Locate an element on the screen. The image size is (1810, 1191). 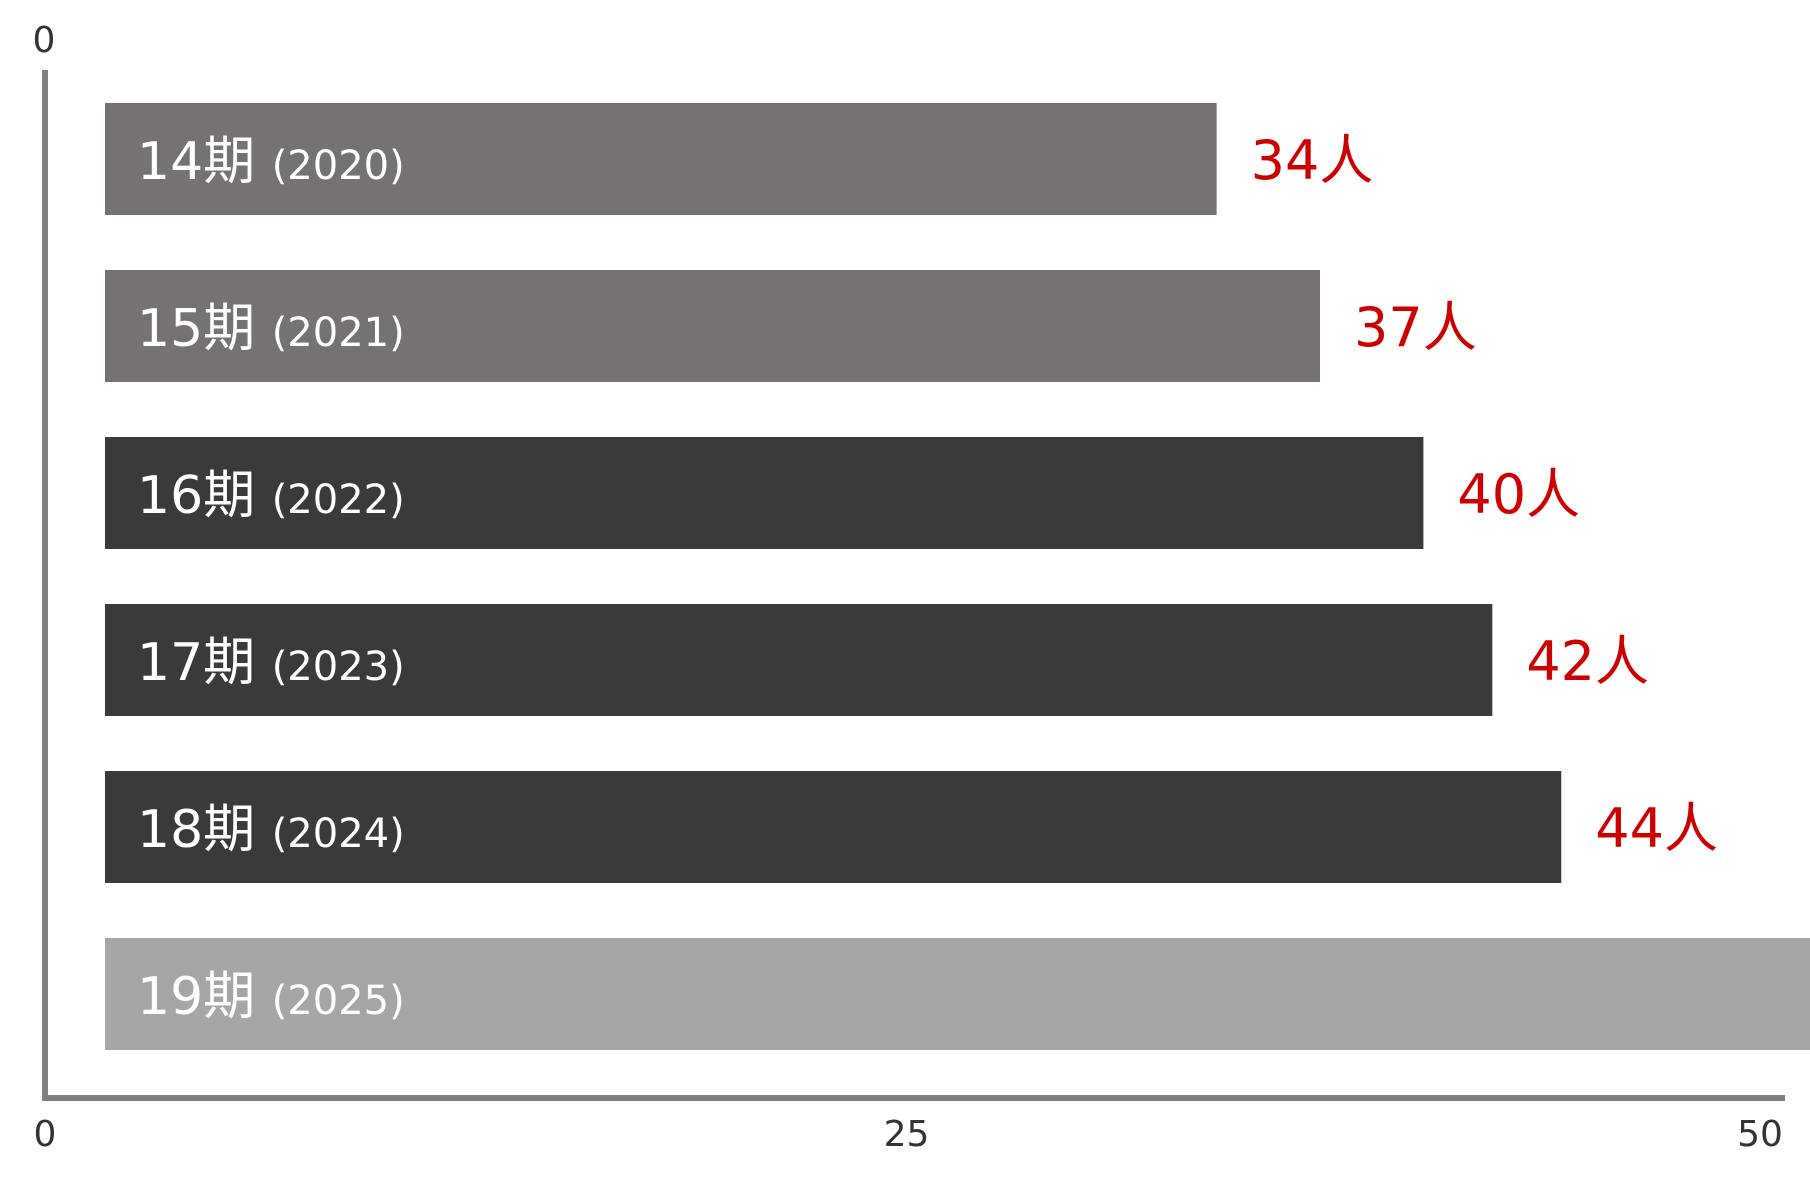
category-label-3: 16期 (2022) is located at coordinates (271, 496).